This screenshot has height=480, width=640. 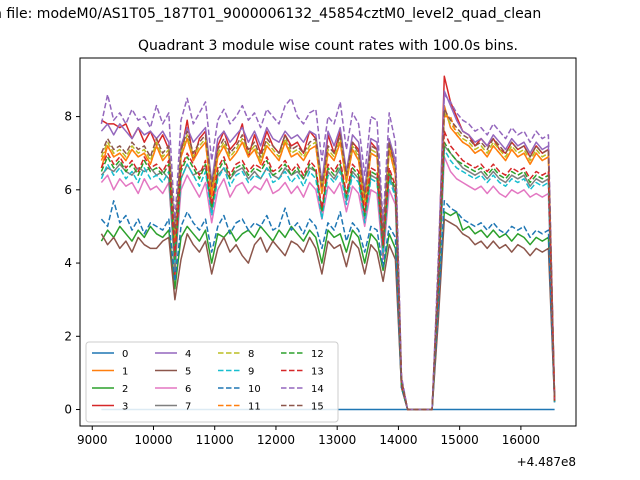 I want to click on legend-label-12: 12, so click(x=317, y=354).